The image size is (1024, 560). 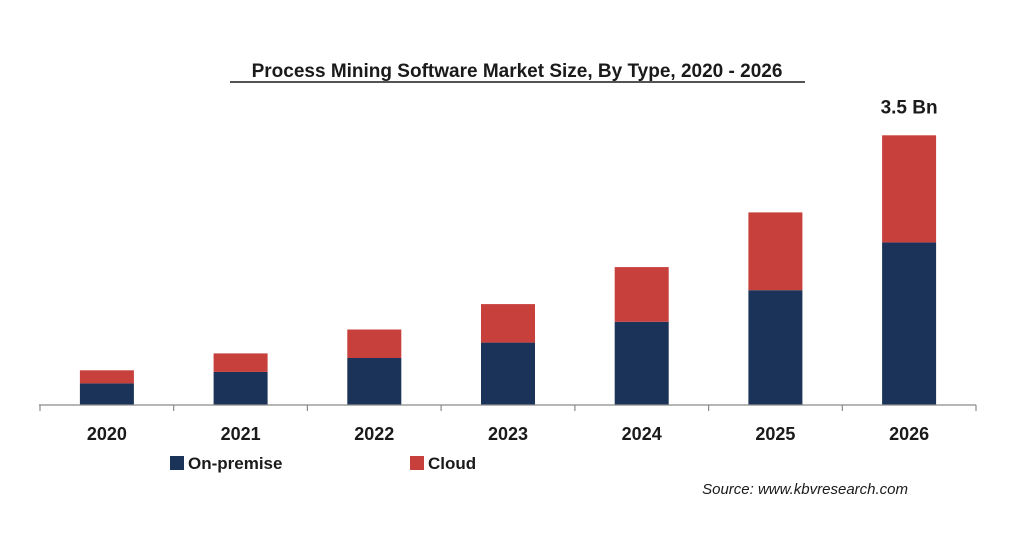 I want to click on x-axis-labels: 2020 2021 2022 2023 2024 2025 2026, so click(x=508, y=434).